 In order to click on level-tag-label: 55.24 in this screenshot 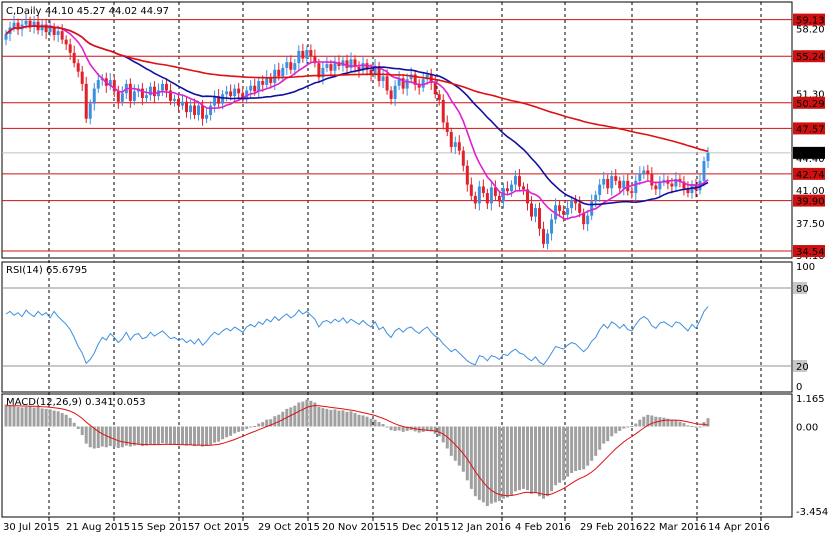, I will do `click(810, 57)`.